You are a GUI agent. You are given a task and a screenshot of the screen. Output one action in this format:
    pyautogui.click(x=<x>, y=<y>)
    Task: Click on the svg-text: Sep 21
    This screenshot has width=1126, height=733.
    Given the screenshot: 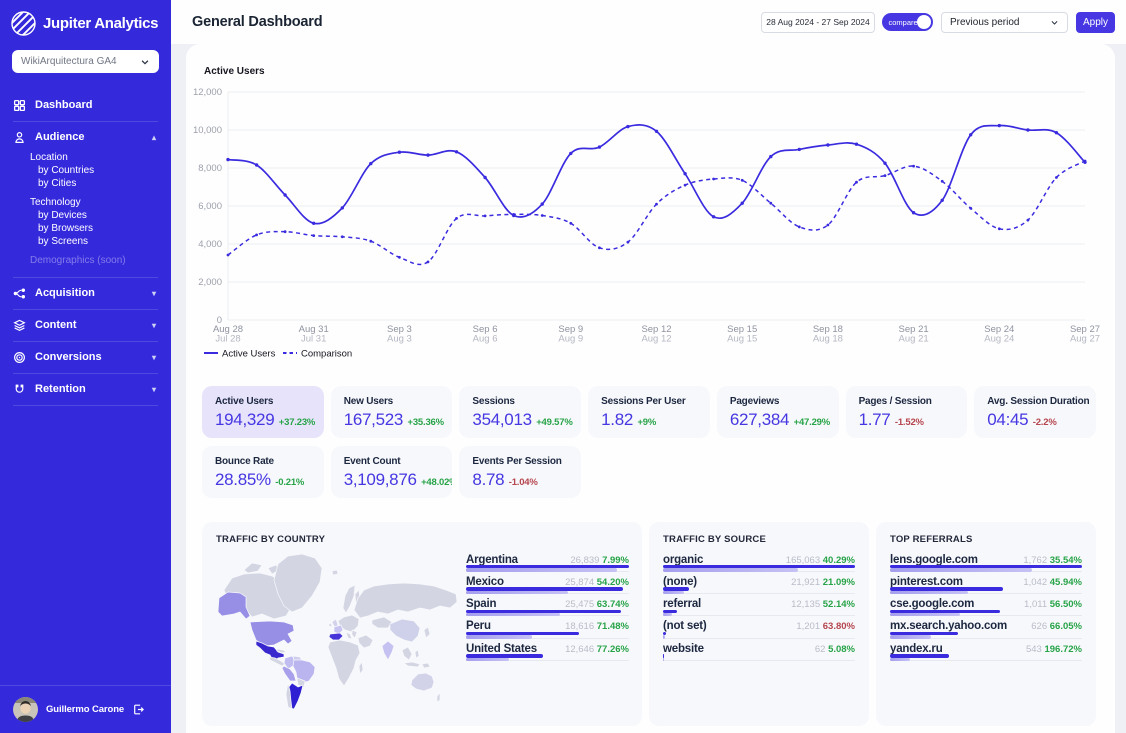 What is the action you would take?
    pyautogui.click(x=914, y=329)
    